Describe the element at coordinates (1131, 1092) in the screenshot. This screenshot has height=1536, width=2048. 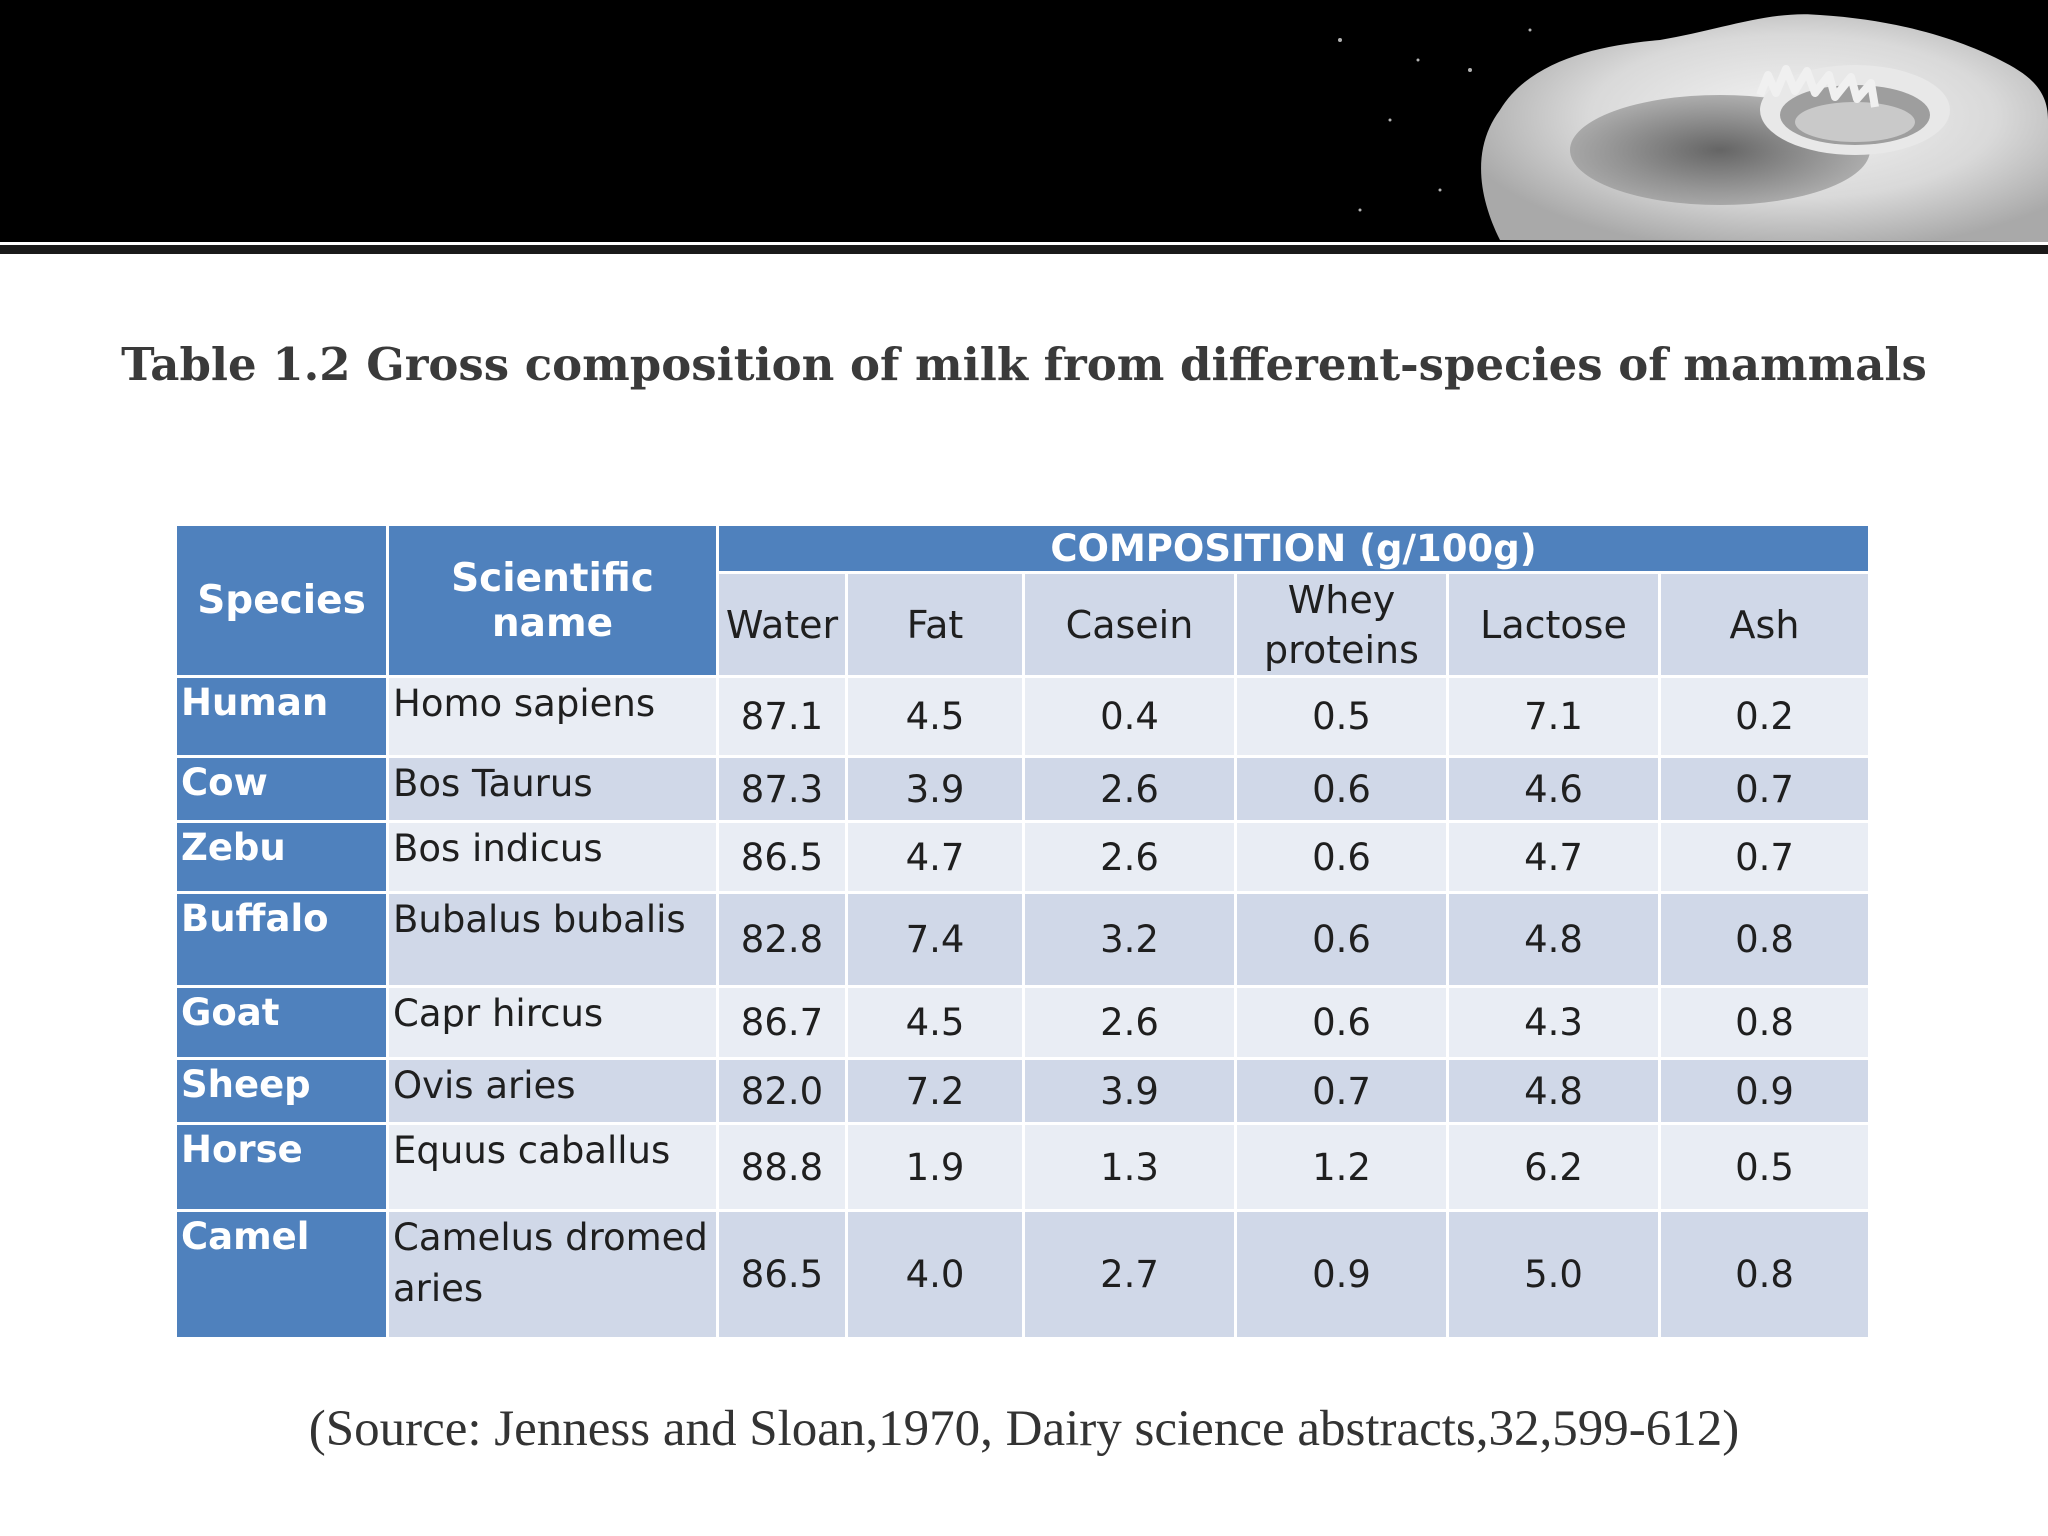
I see `cell-casein: 3.9` at that location.